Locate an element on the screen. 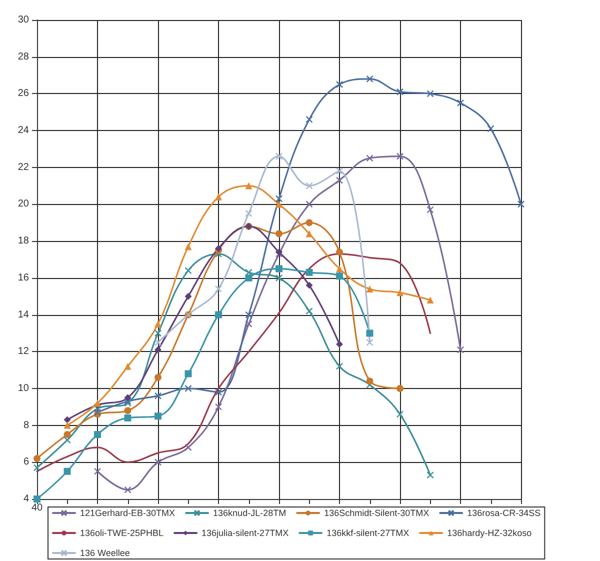 This screenshot has height=561, width=600. y-tick-label: 16 is located at coordinates (24, 278).